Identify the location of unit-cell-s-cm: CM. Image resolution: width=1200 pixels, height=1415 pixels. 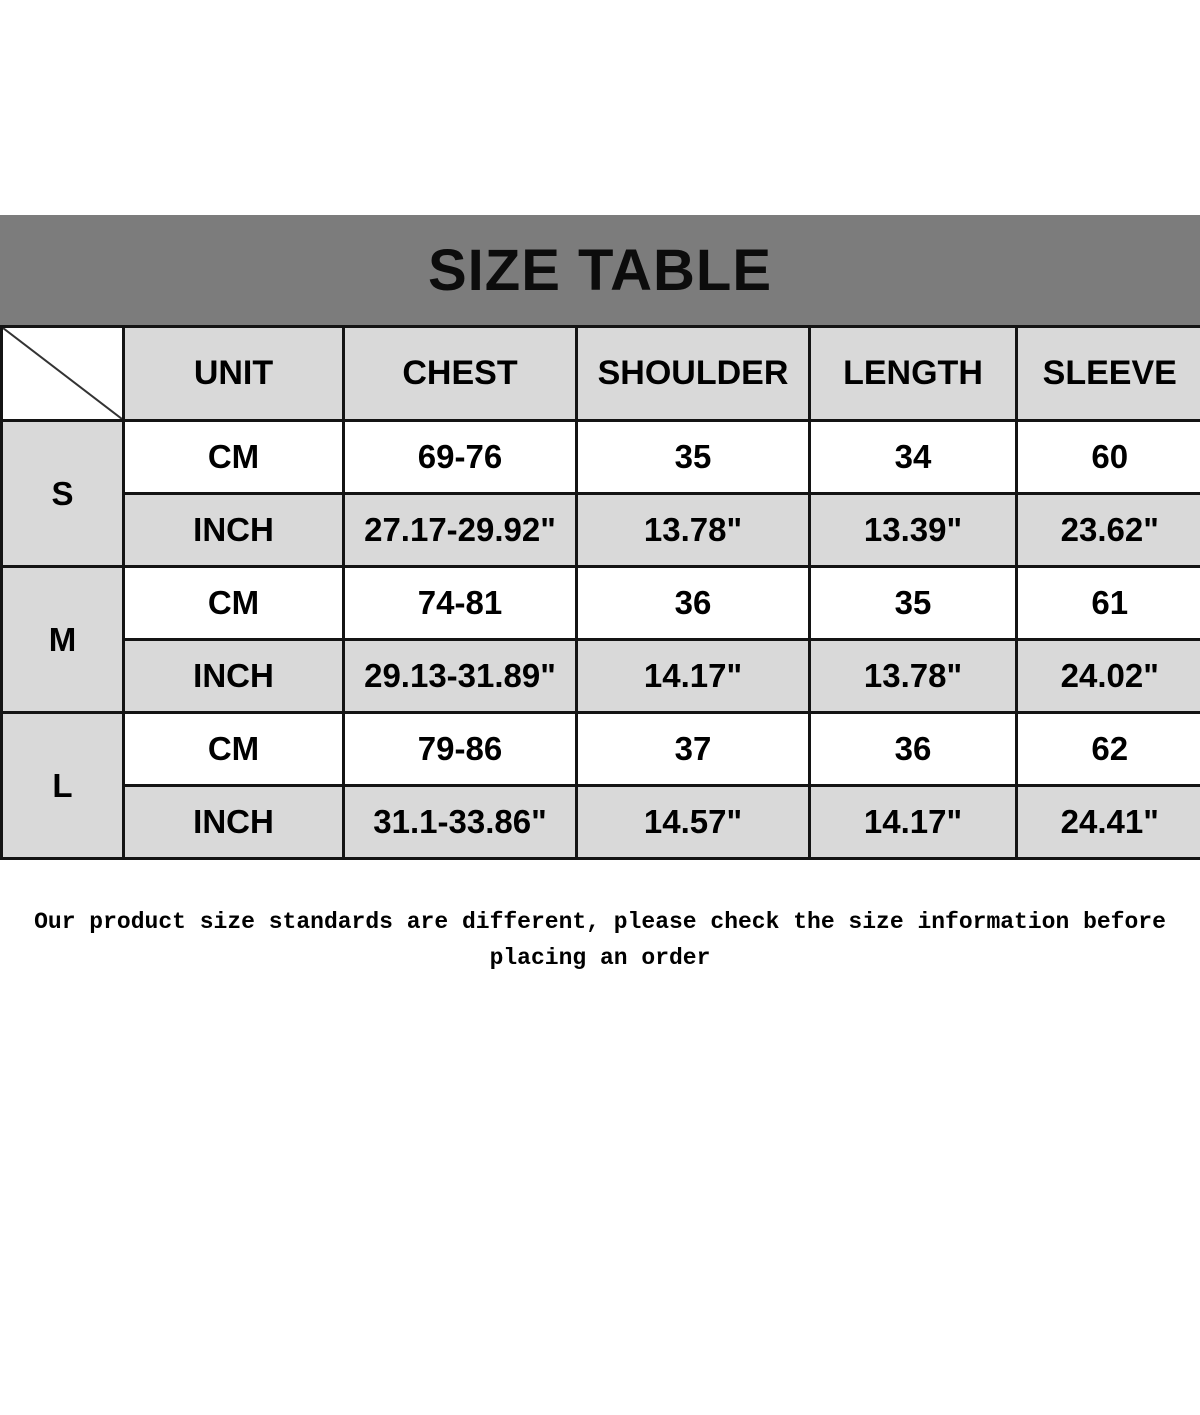
(234, 457).